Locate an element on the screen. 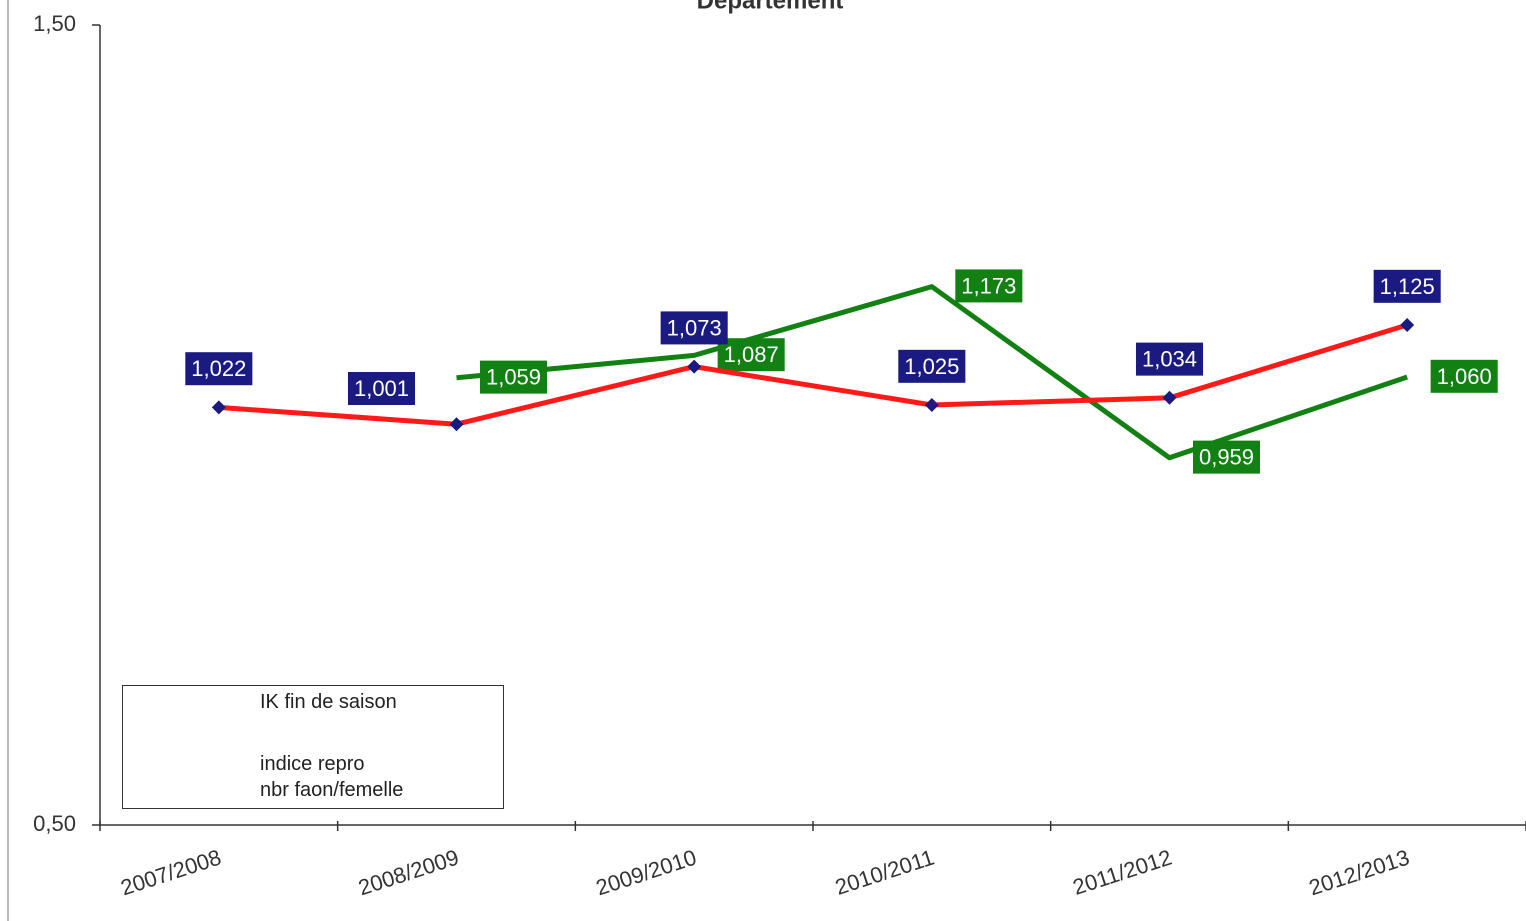 Image resolution: width=1526 pixels, height=921 pixels. data-label: 1,173 is located at coordinates (989, 286).